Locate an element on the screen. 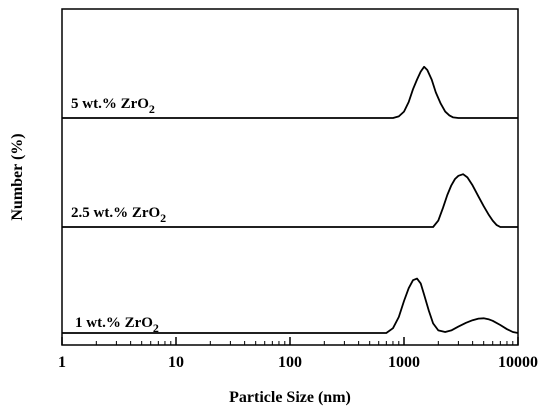 This screenshot has height=412, width=550. series-2-line is located at coordinates (290, 200).